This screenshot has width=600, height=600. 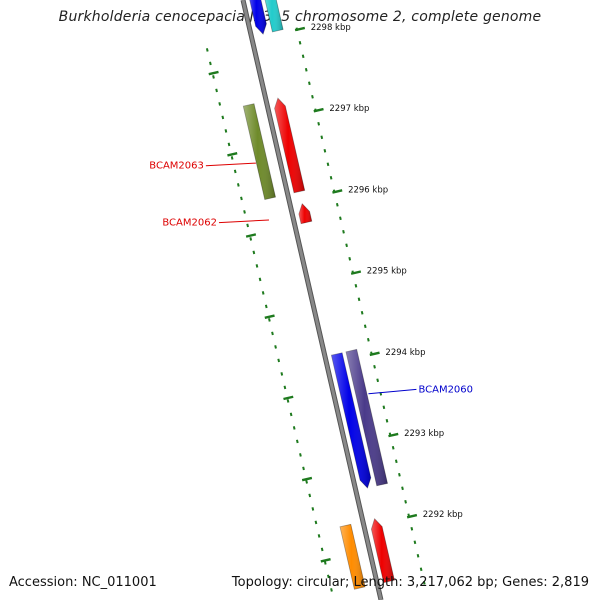 What do you see at coordinates (443, 515) in the screenshot?
I see `kbp-tick-label: 2292 kbp` at bounding box center [443, 515].